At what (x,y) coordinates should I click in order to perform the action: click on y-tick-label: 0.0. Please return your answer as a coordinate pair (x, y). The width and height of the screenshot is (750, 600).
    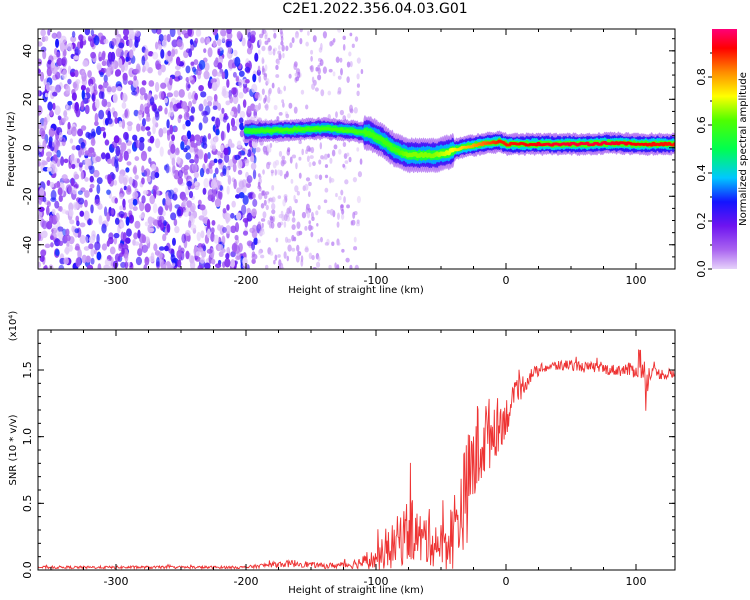
    Looking at the image, I should click on (27, 570).